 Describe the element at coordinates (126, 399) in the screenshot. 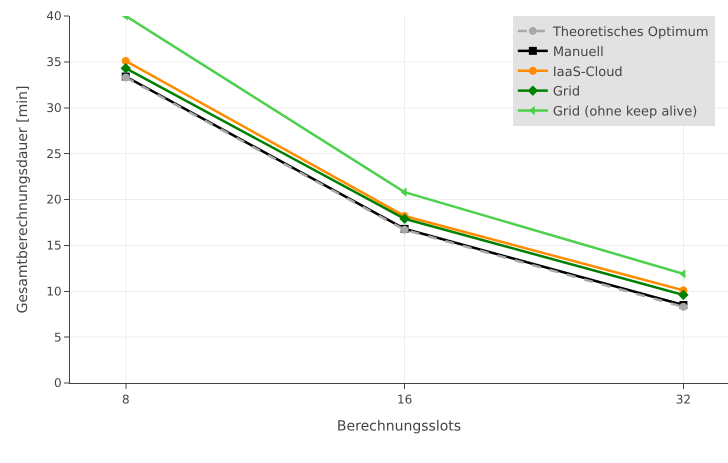

I see `x-tick-label: 8` at that location.